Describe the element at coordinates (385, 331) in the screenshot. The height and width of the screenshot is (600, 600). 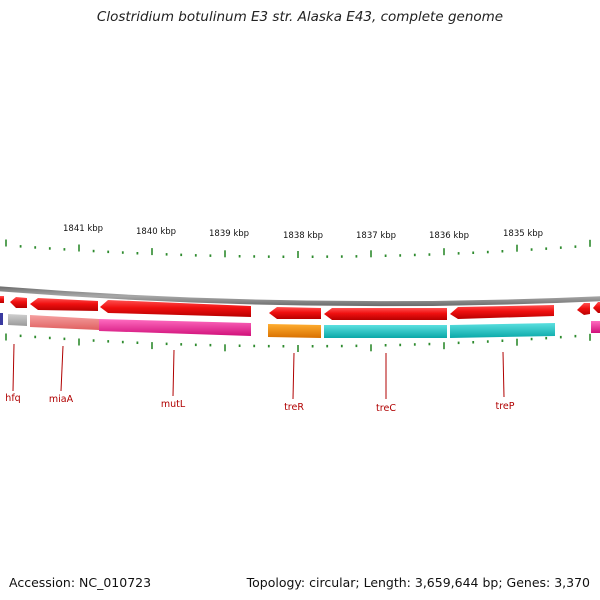
I see `gene-block-treC` at that location.